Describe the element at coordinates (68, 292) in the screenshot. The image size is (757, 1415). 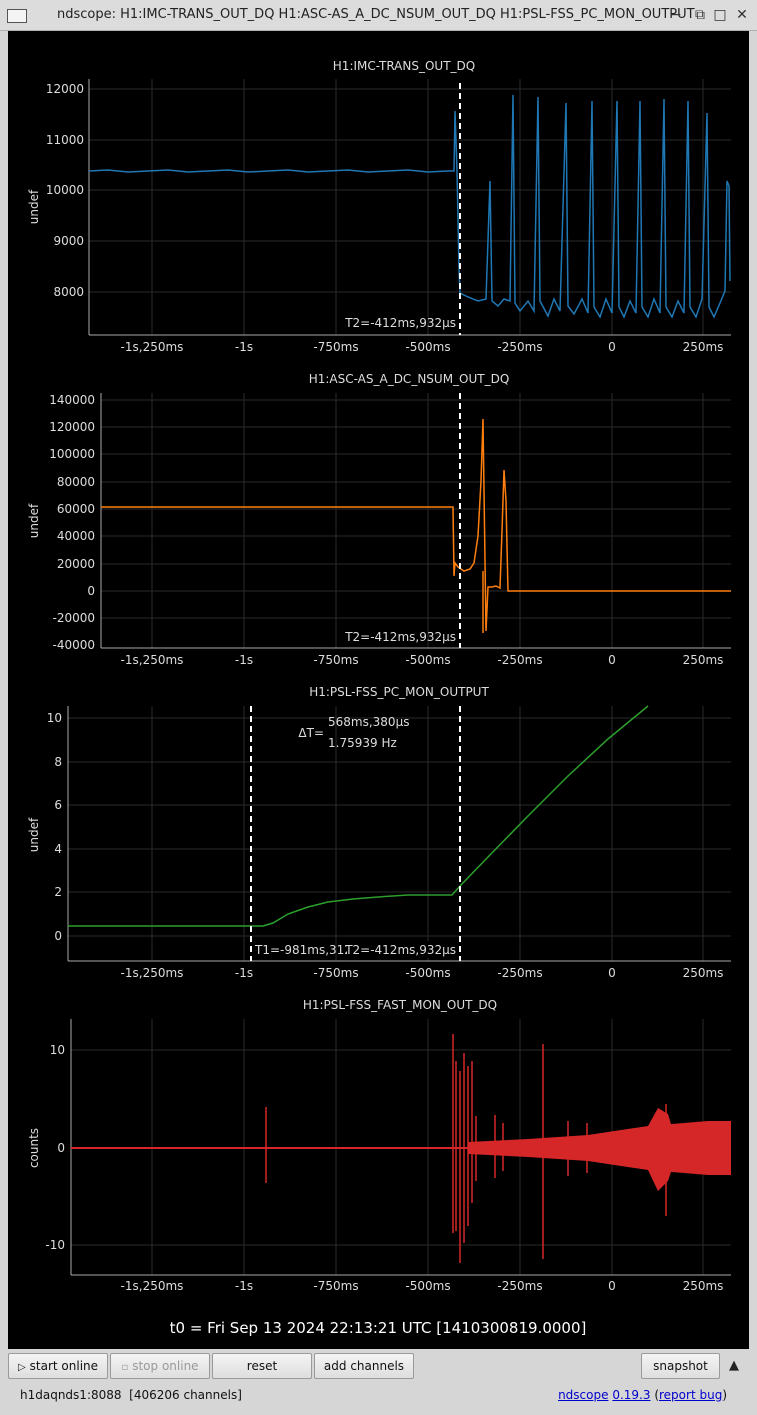
I see `y-tick-label: 8000` at that location.